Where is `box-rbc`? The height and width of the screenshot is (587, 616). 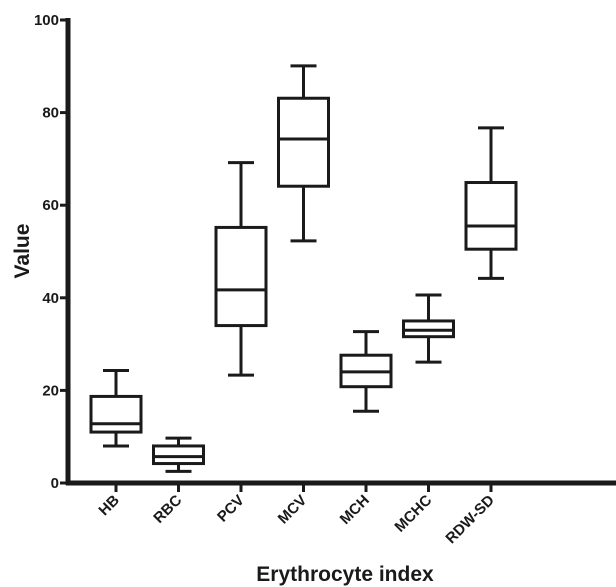
box-rbc is located at coordinates (178, 455).